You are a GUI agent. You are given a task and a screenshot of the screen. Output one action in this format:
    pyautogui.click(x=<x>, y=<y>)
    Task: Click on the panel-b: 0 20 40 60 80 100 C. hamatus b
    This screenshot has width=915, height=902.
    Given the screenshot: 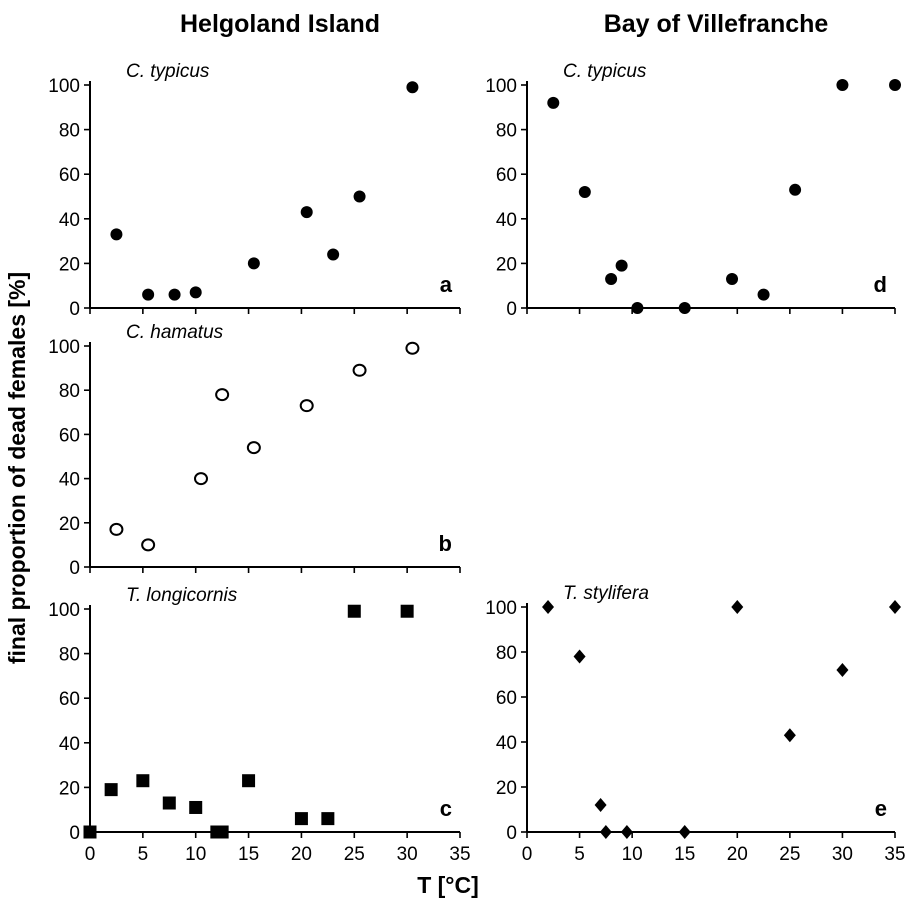 What is the action you would take?
    pyautogui.click(x=254, y=450)
    